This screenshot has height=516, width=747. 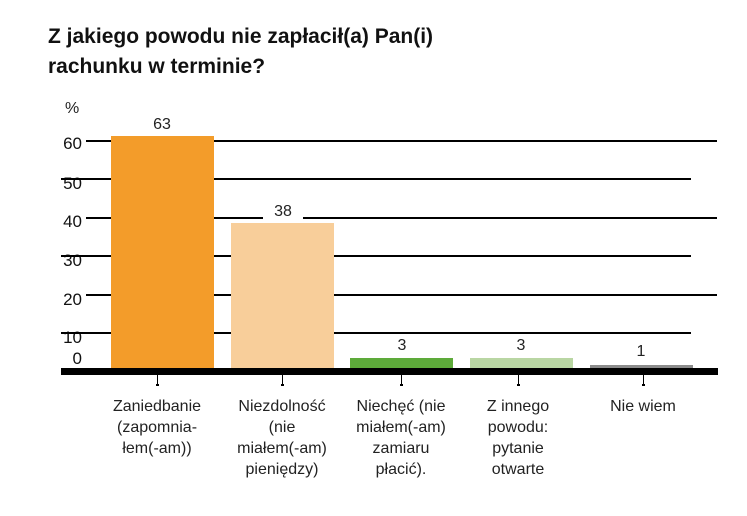 I want to click on bar-niezdolnosc, so click(x=282, y=295).